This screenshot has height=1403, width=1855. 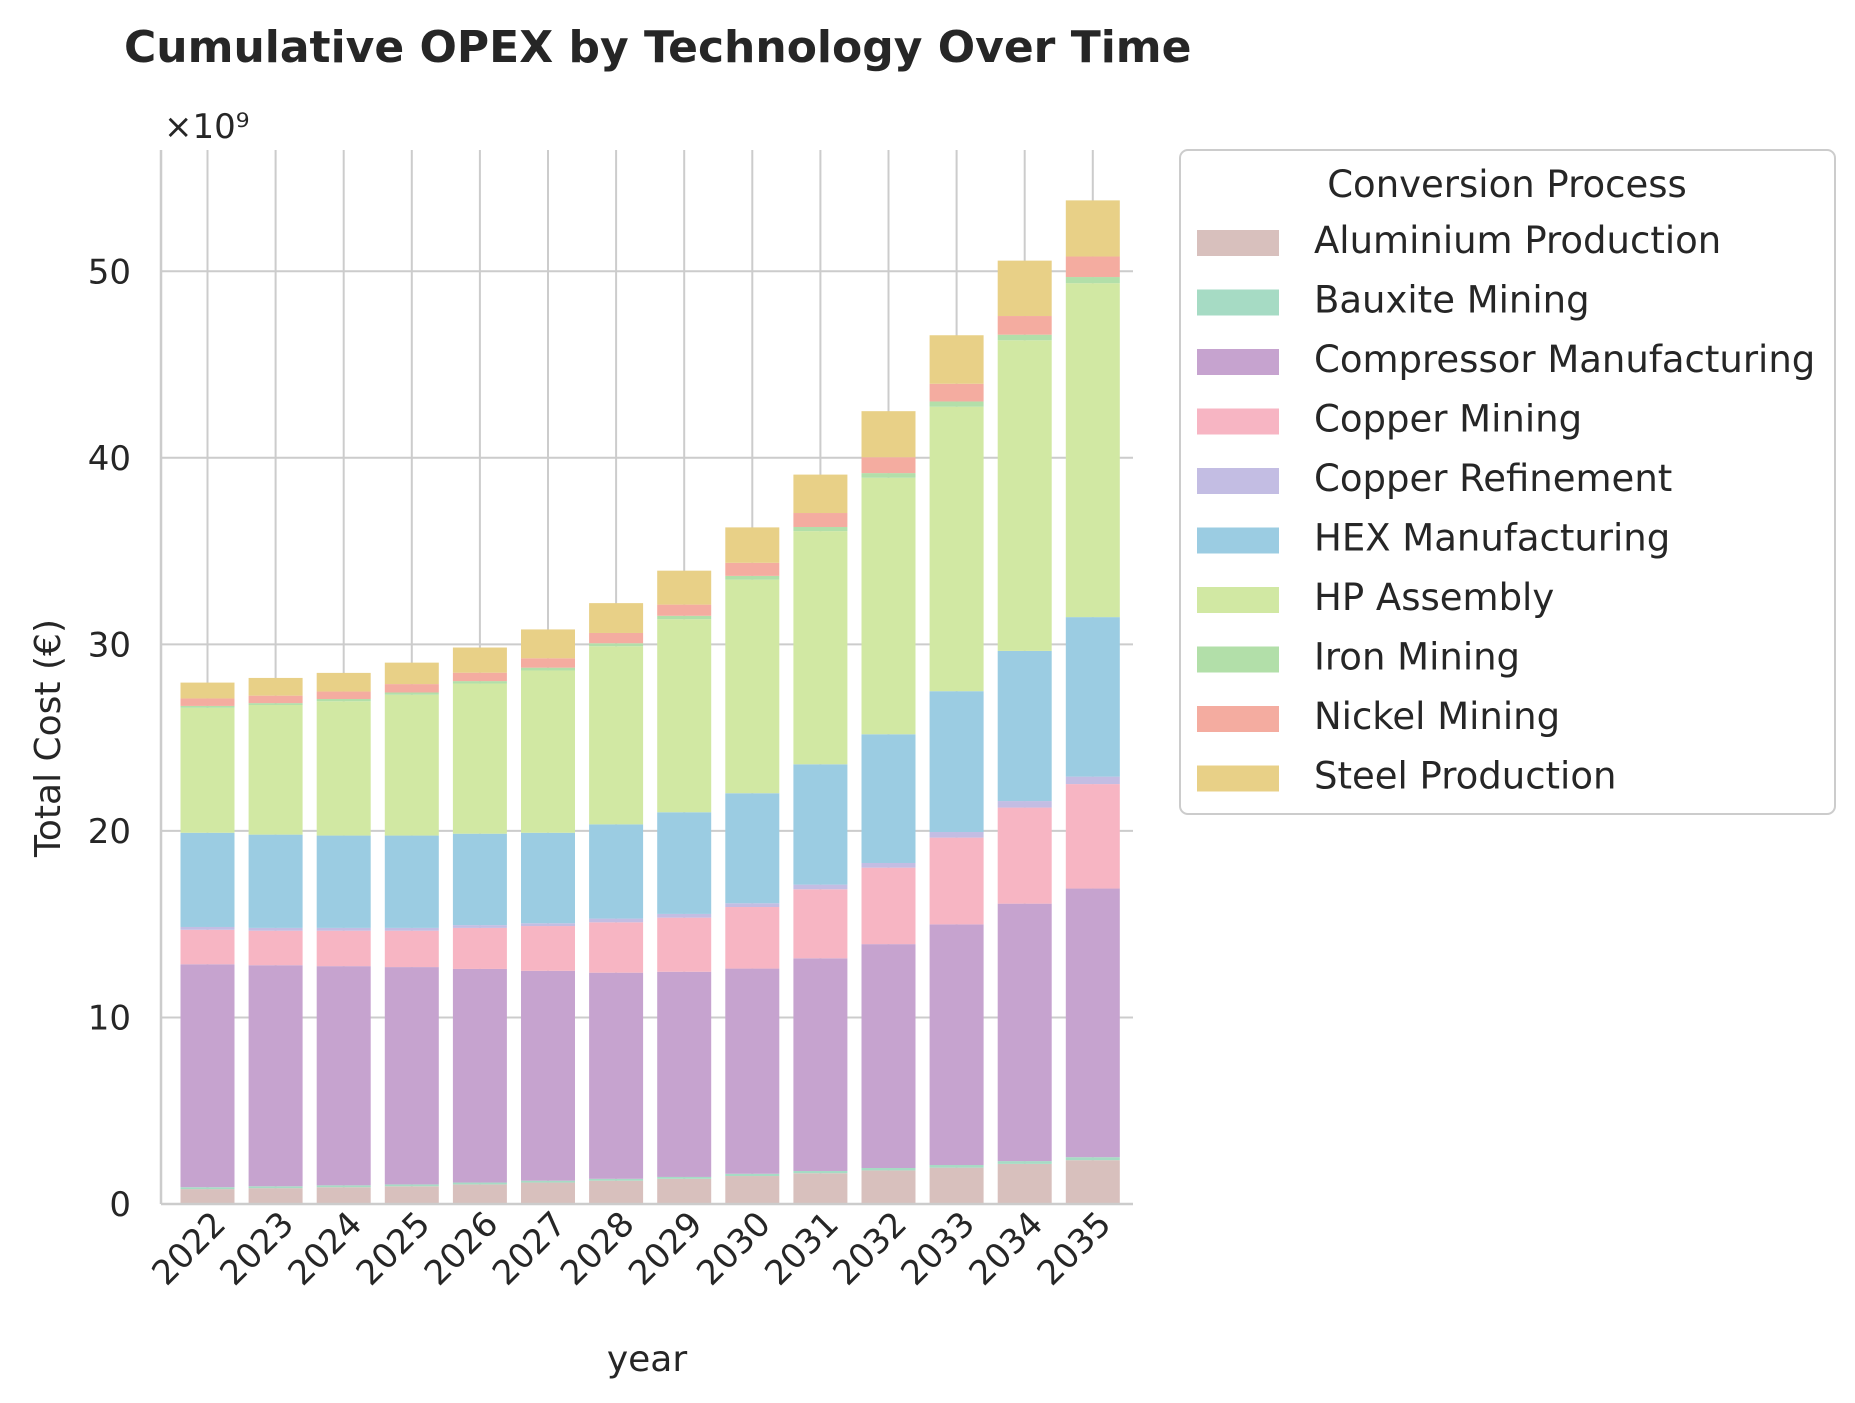 What do you see at coordinates (109, 832) in the screenshot?
I see `y-tick-label: 20` at bounding box center [109, 832].